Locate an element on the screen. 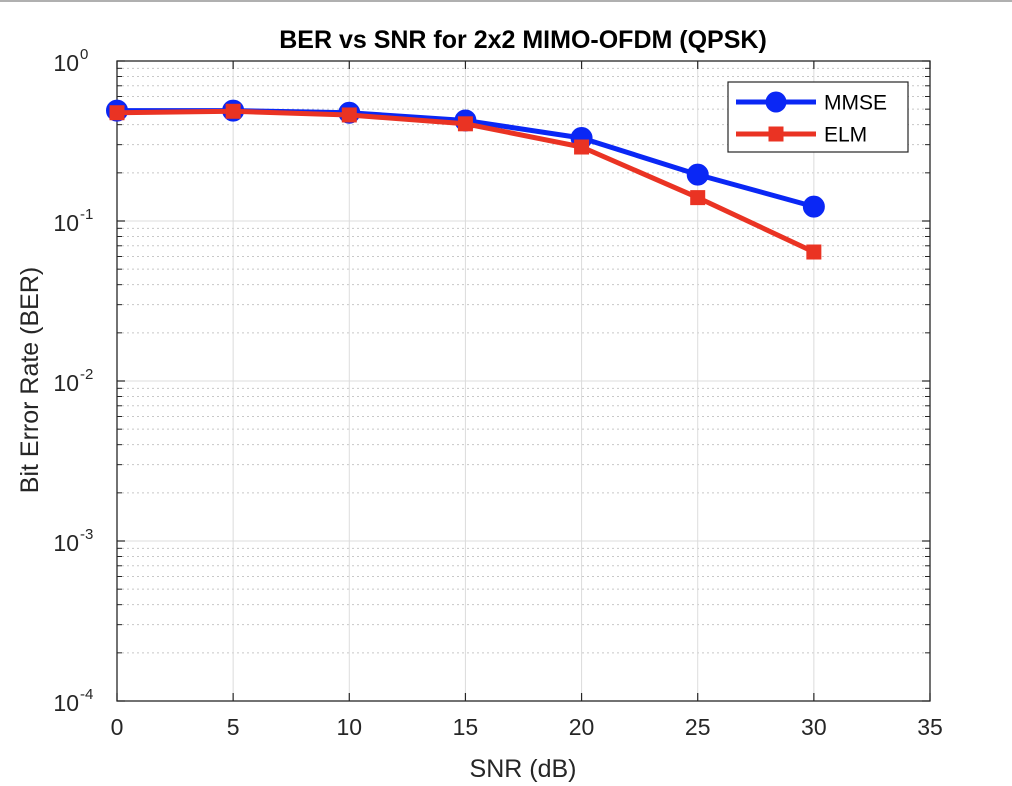 The image size is (1012, 786). legend-box is located at coordinates (818, 117).